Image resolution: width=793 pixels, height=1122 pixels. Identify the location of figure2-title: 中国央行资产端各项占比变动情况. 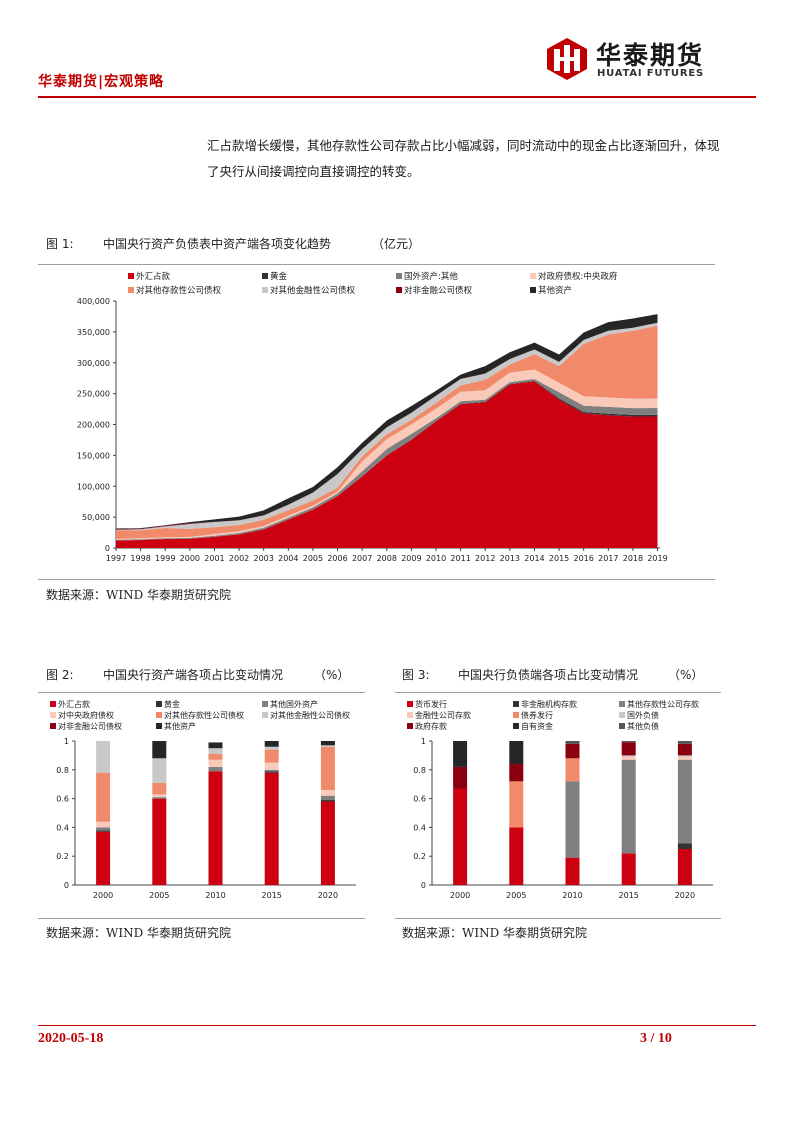
(193, 675).